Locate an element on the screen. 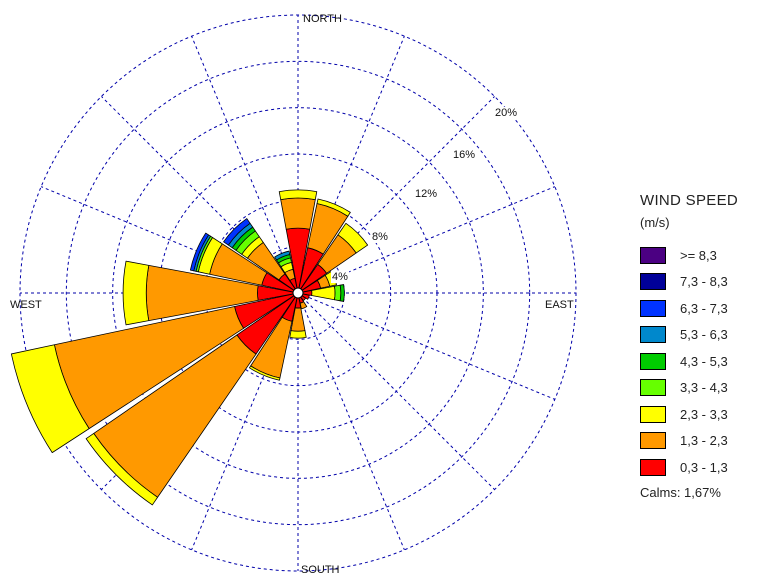  south-label: SOUTH is located at coordinates (320, 570).